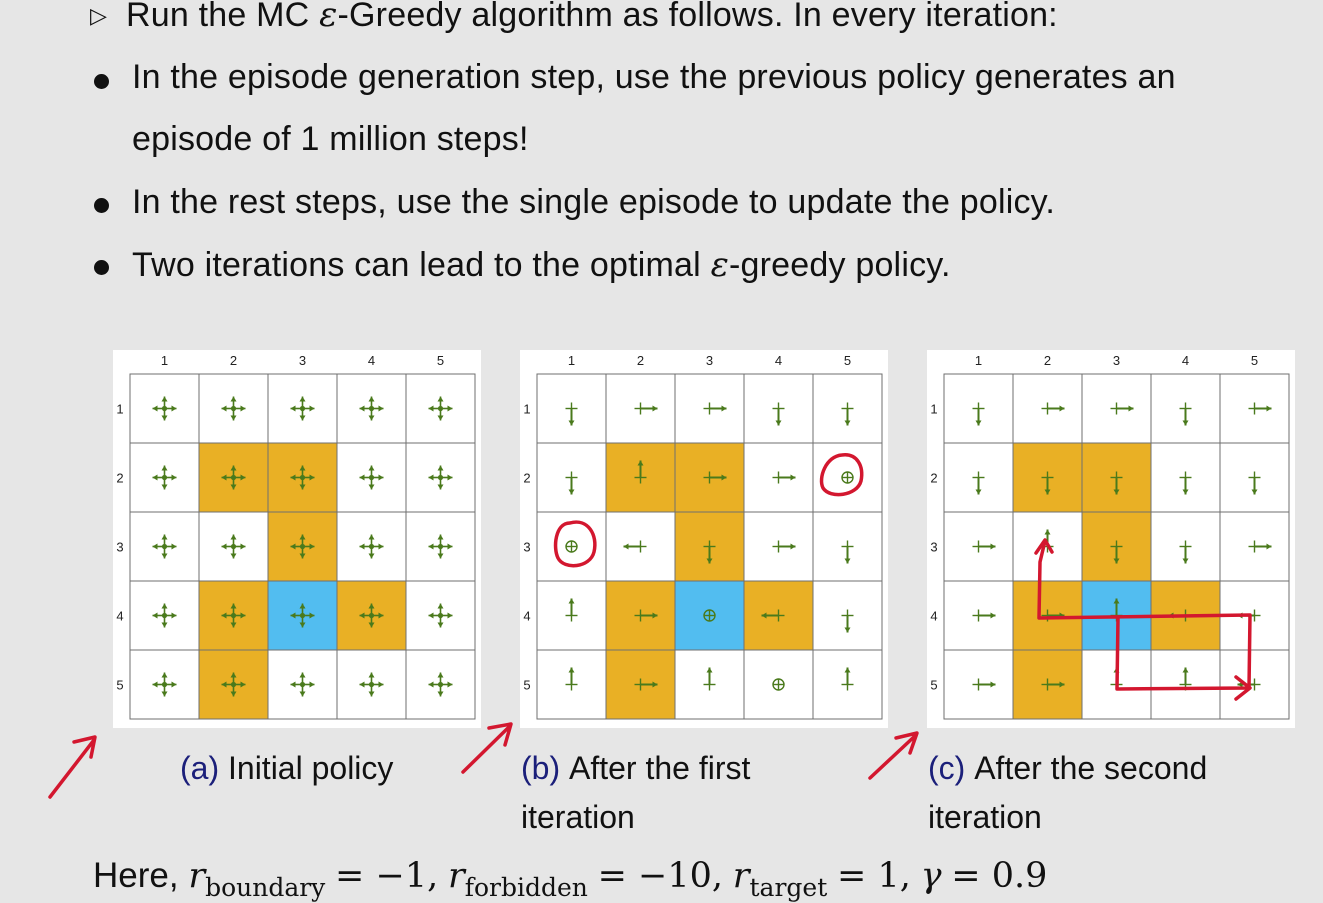 The image size is (1323, 903). Describe the element at coordinates (119, 547) in the screenshot. I see `row-label: 3` at that location.